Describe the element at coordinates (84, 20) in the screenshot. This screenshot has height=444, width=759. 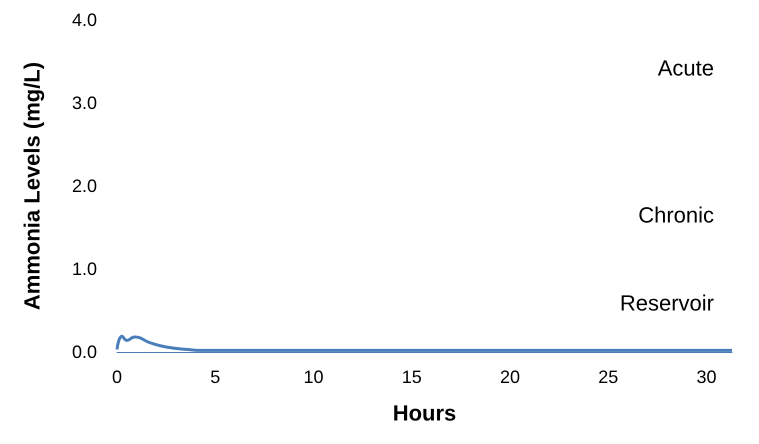
I see `y-tick-label: 4.0` at that location.